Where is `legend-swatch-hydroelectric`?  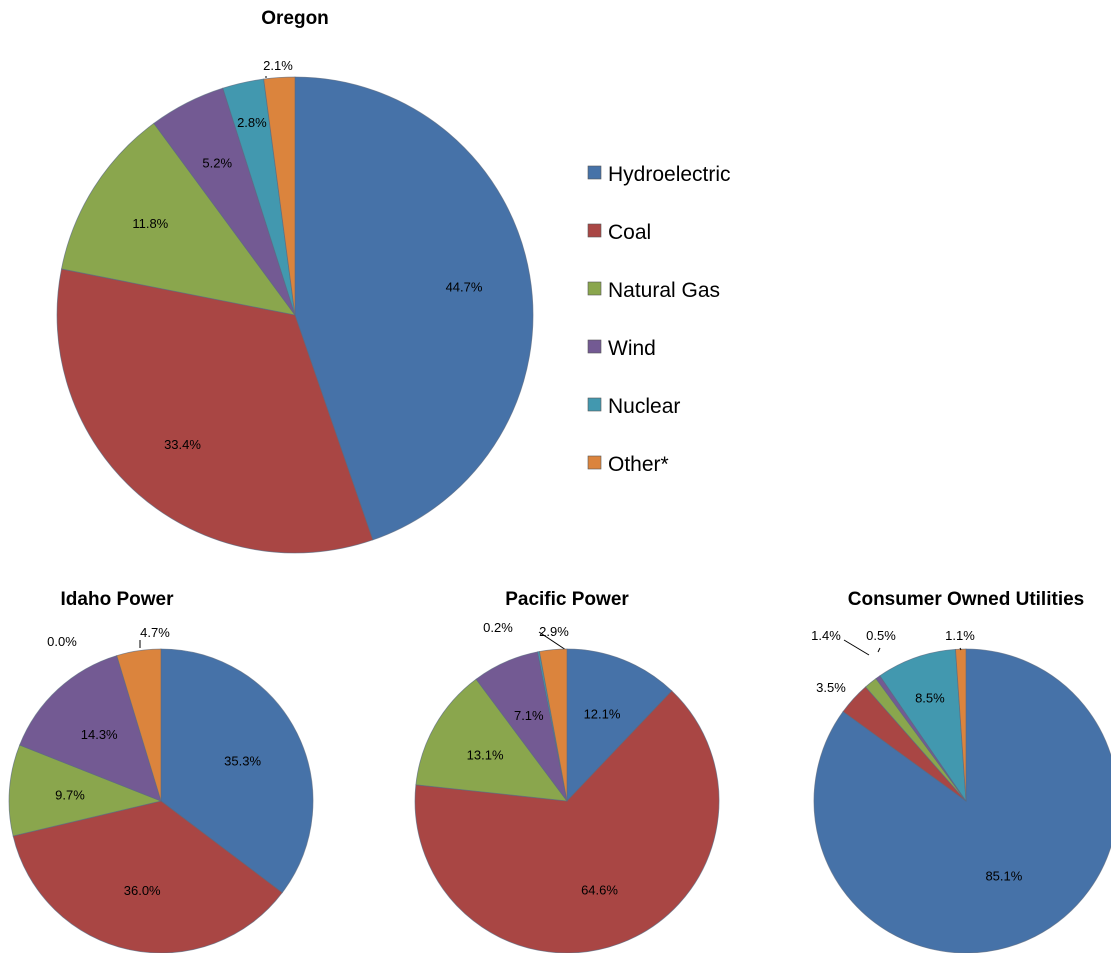
legend-swatch-hydroelectric is located at coordinates (594, 172).